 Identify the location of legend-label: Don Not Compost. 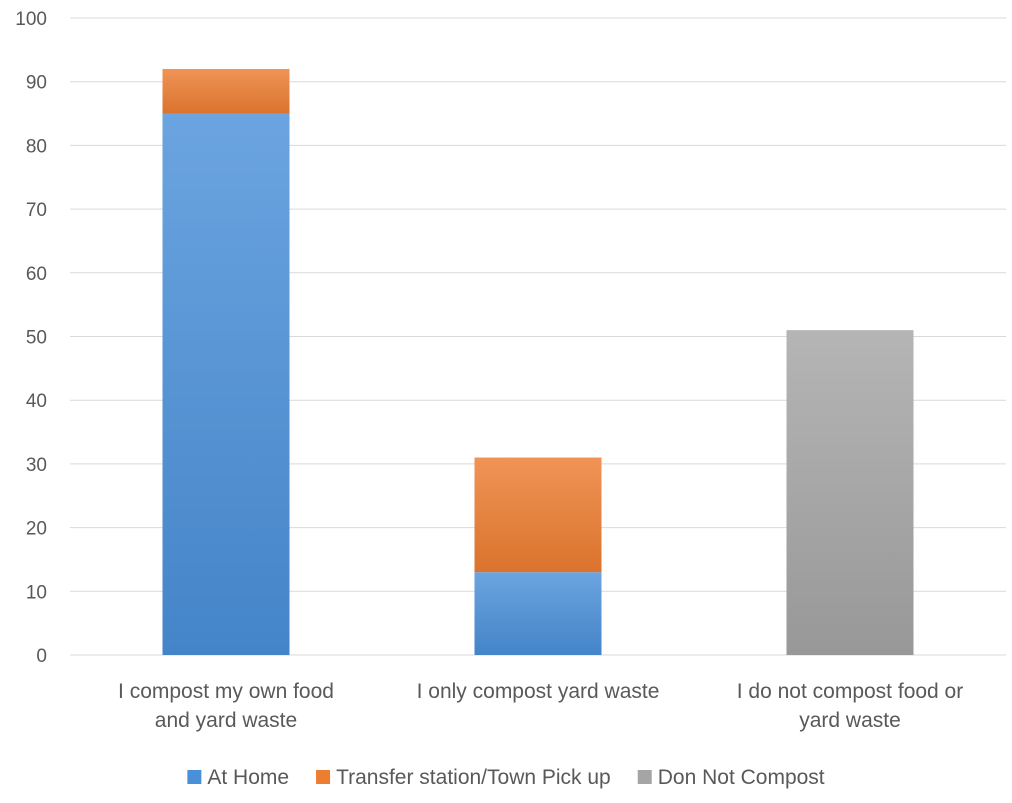
(741, 777).